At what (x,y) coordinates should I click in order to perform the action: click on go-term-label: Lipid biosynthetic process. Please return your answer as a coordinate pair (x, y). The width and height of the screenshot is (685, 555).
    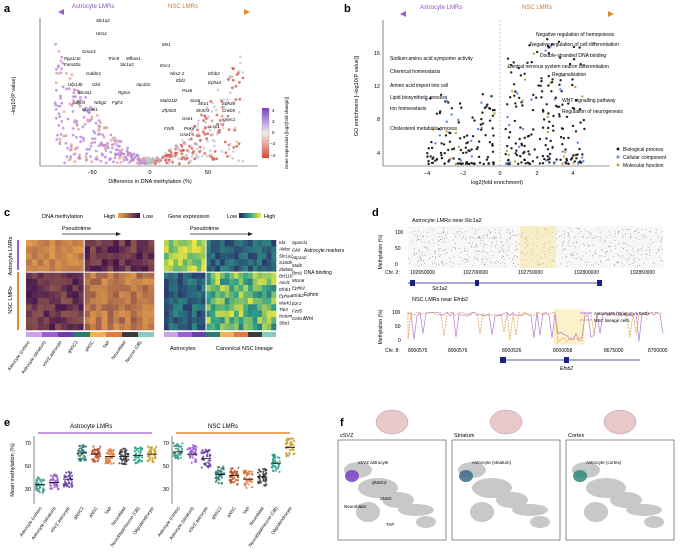
    Looking at the image, I should click on (419, 98).